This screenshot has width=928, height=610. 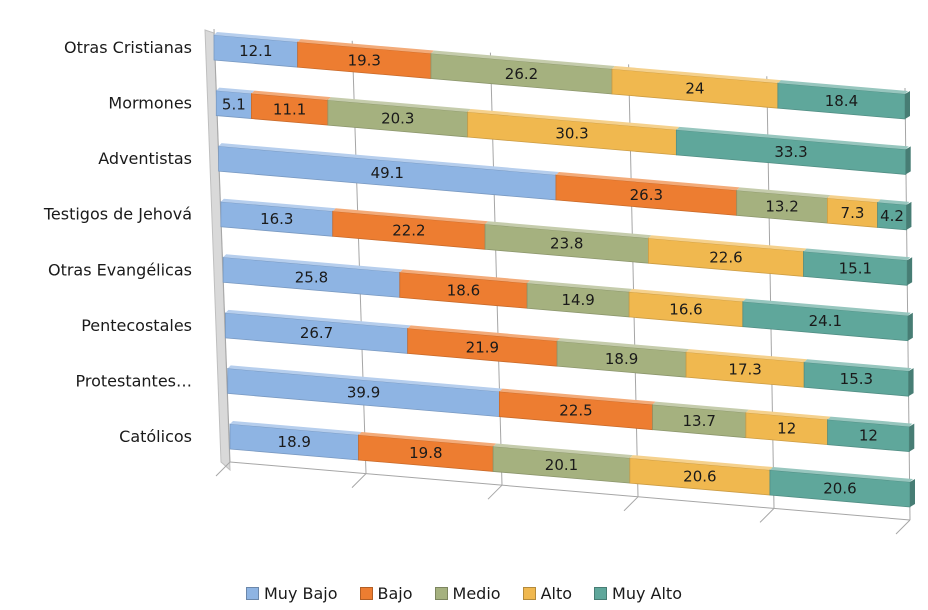 What do you see at coordinates (856, 379) in the screenshot?
I see `value-label: 15.3` at bounding box center [856, 379].